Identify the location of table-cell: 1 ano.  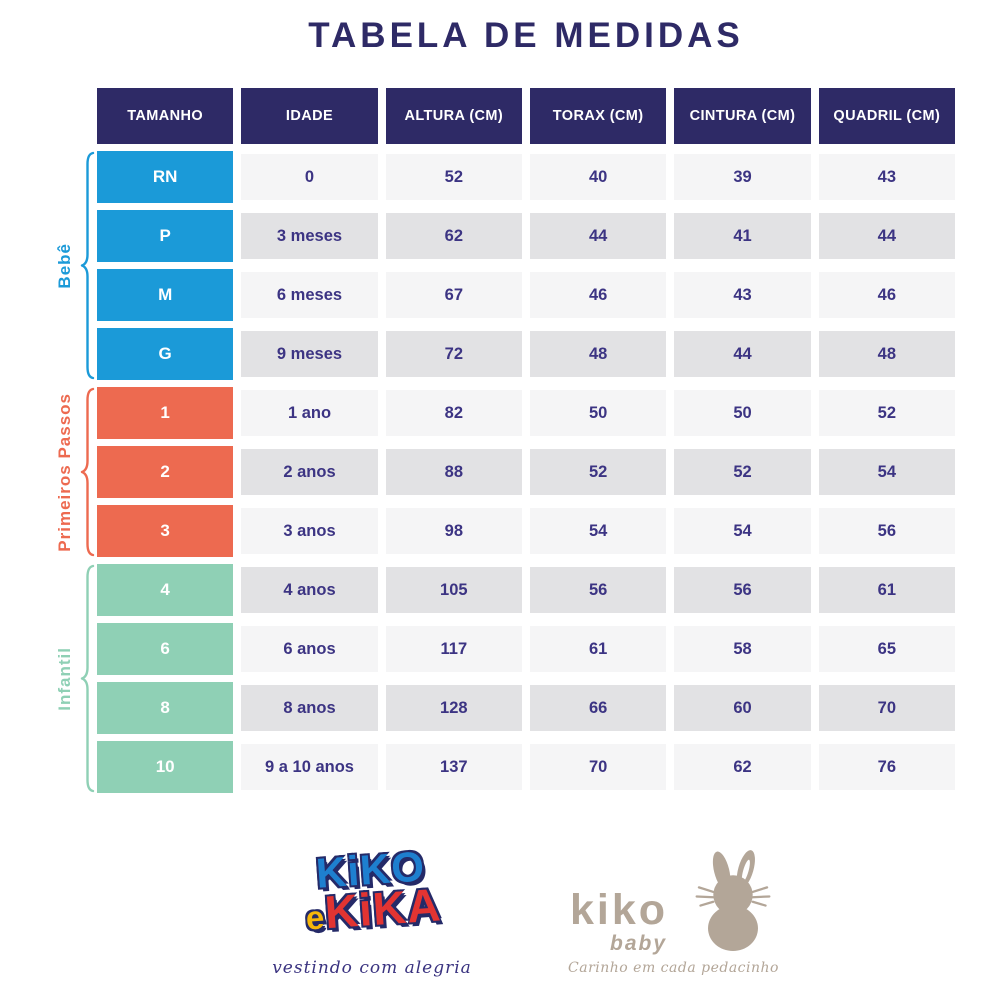
(309, 413).